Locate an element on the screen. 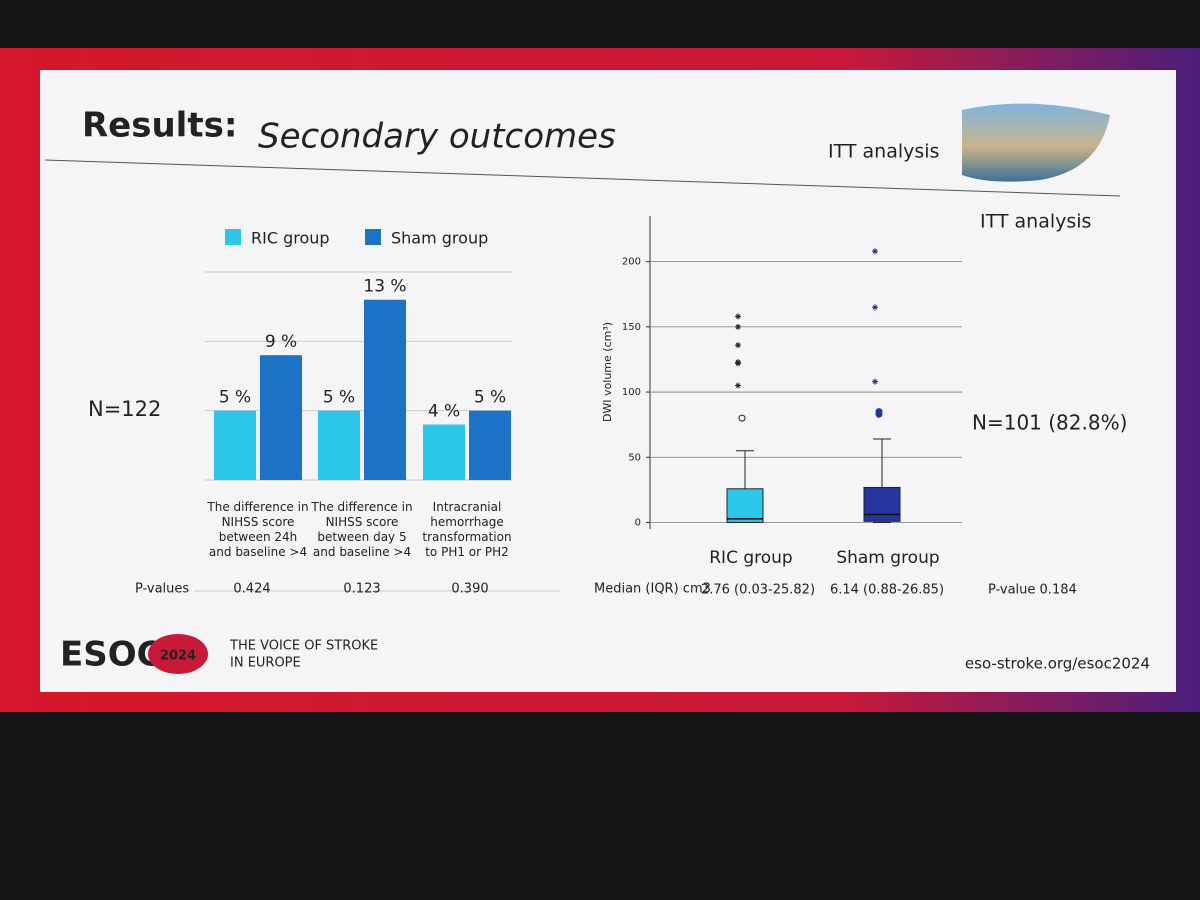  p-value: 0.123 is located at coordinates (361, 589).